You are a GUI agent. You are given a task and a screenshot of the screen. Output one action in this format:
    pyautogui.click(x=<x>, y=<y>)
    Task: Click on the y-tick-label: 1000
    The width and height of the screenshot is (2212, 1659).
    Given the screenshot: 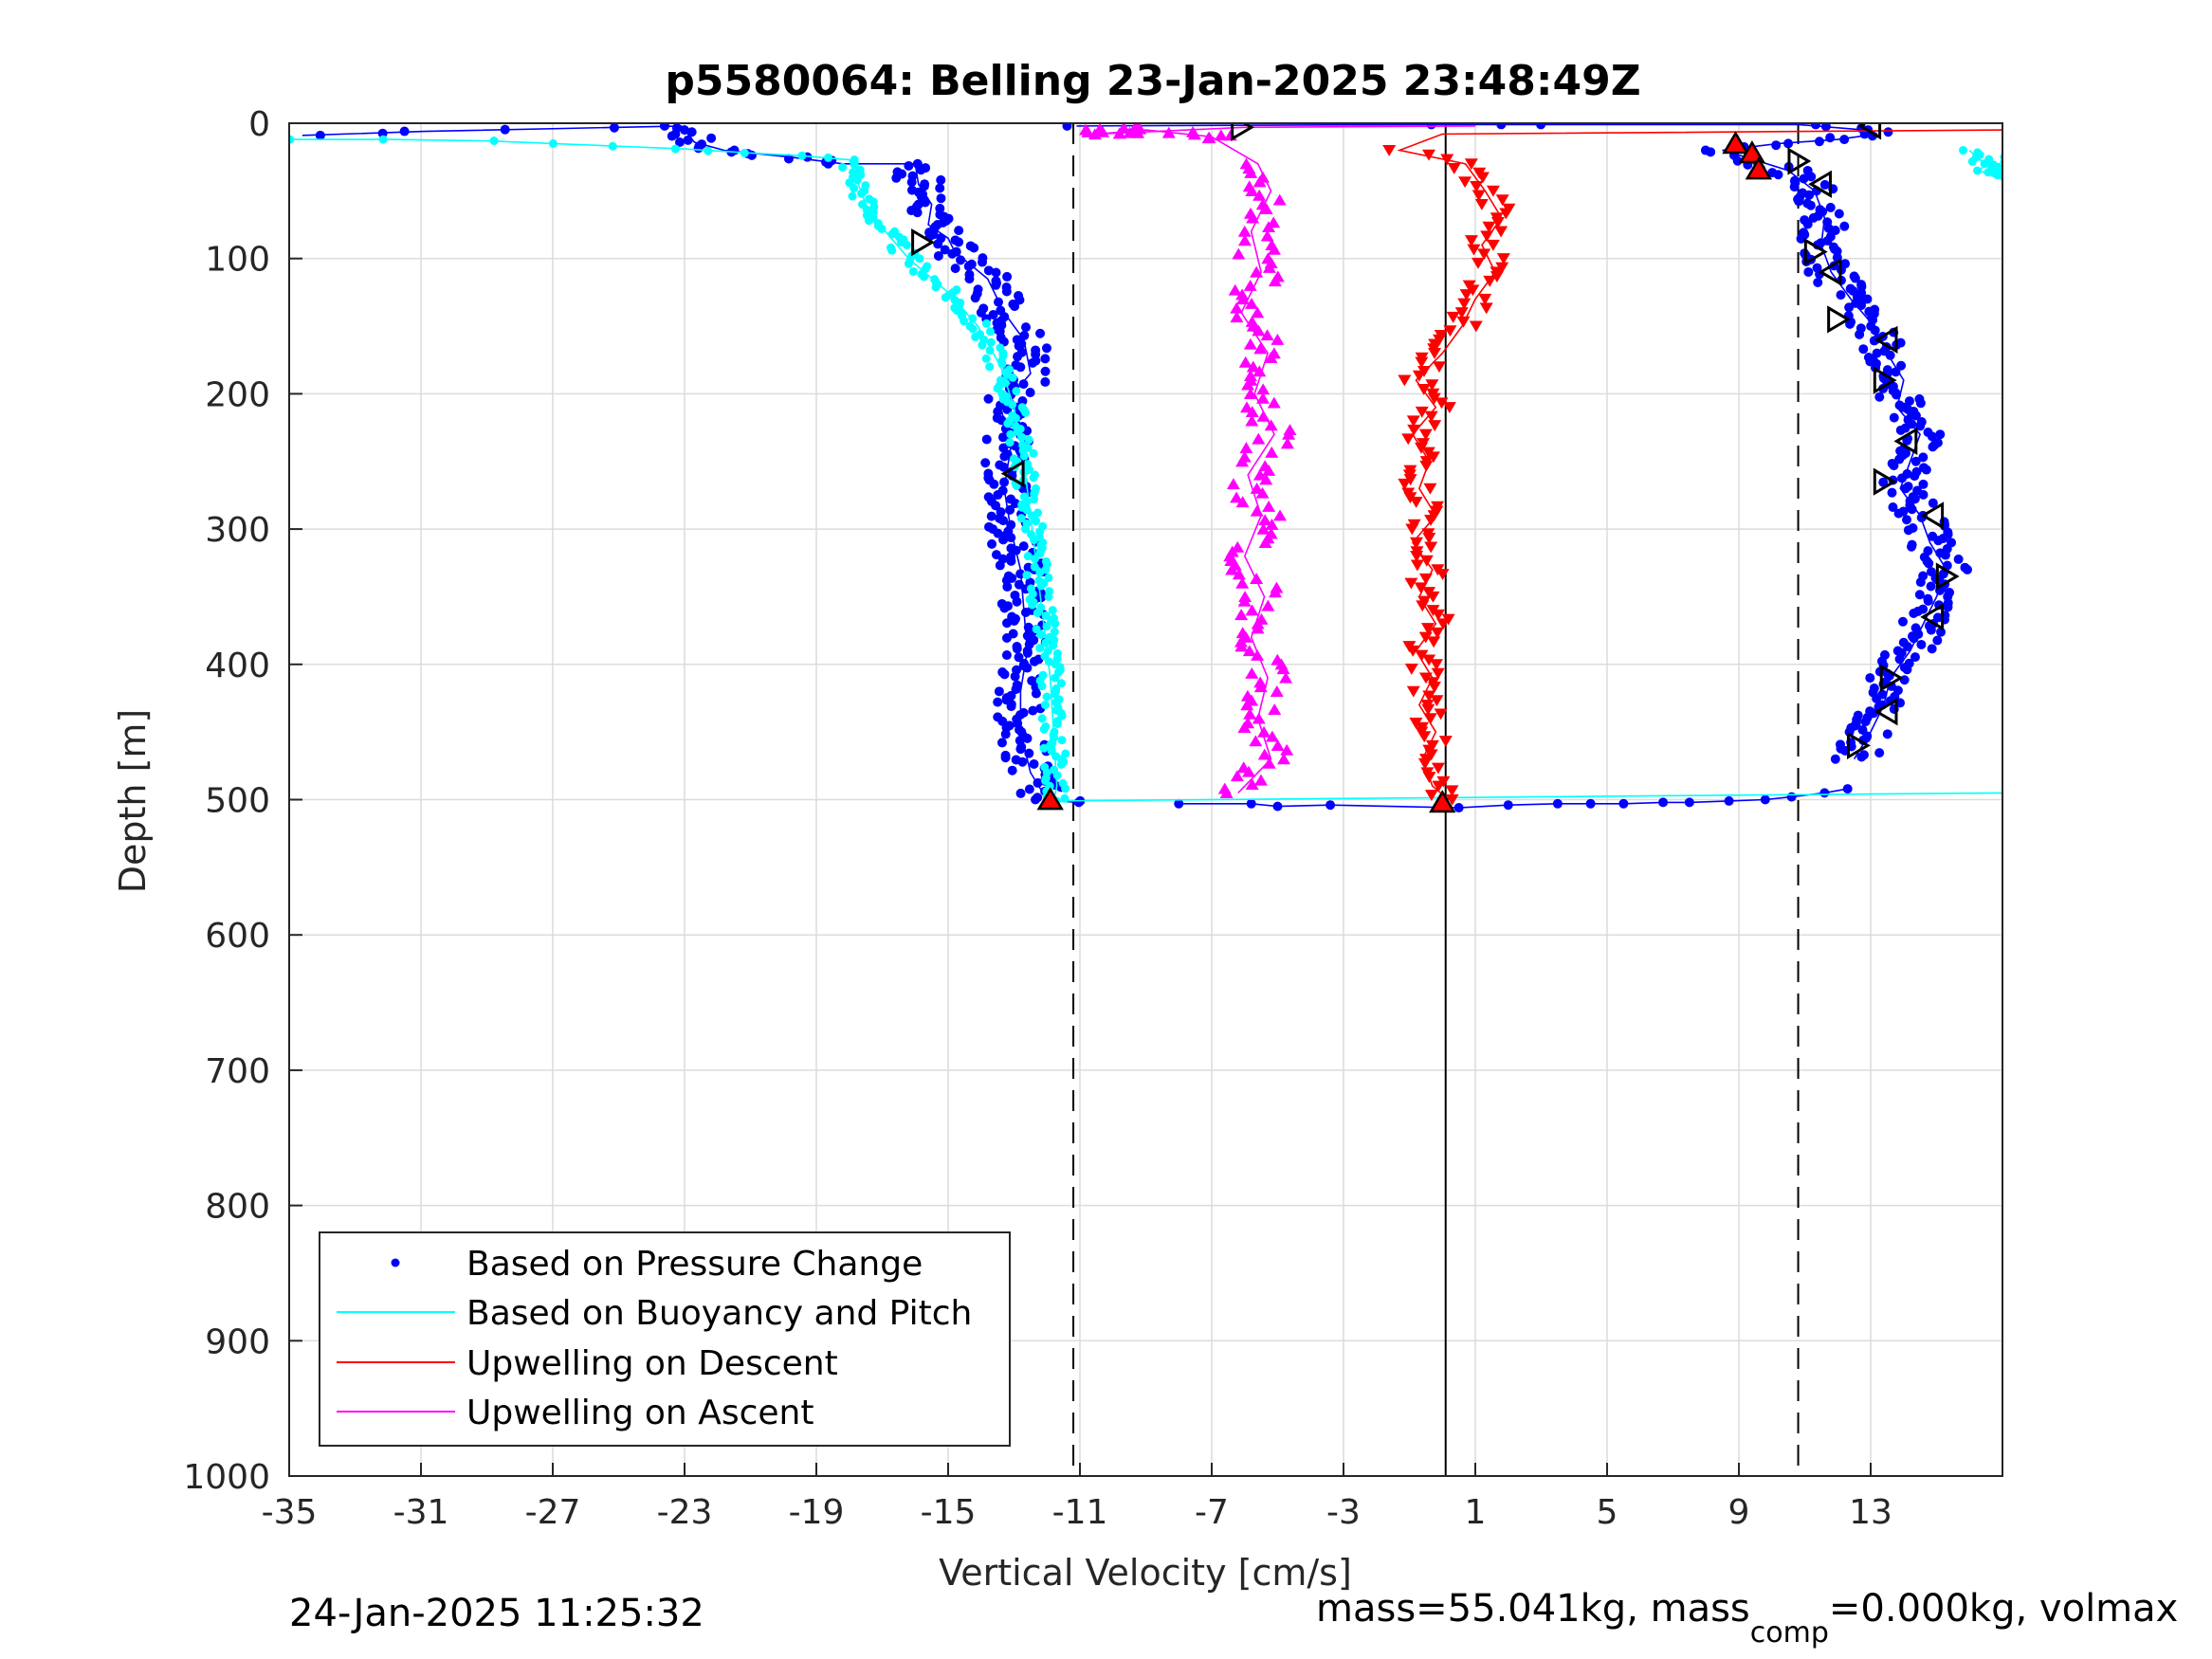 What is the action you would take?
    pyautogui.click(x=226, y=1477)
    